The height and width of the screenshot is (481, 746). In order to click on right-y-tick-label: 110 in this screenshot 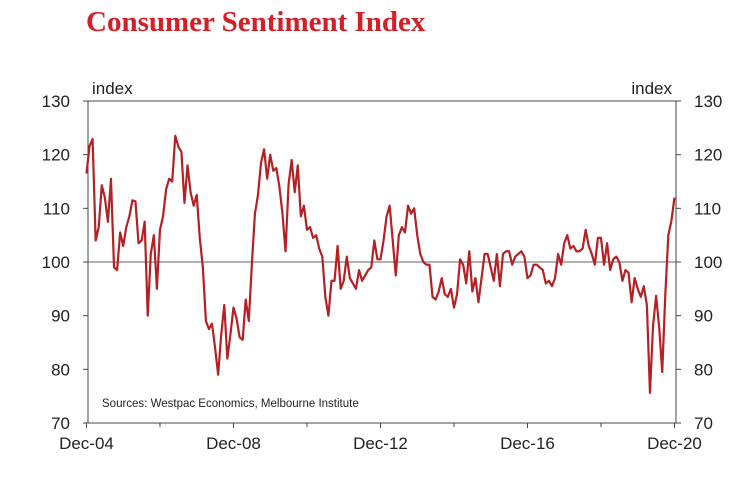, I will do `click(707, 208)`.